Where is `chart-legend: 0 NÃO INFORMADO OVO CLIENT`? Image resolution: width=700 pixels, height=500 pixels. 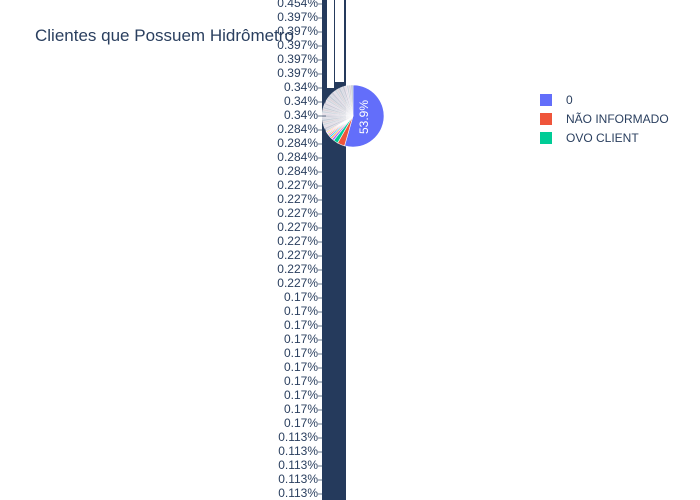
chart-legend: 0 NÃO INFORMADO OVO CLIENT is located at coordinates (604, 118).